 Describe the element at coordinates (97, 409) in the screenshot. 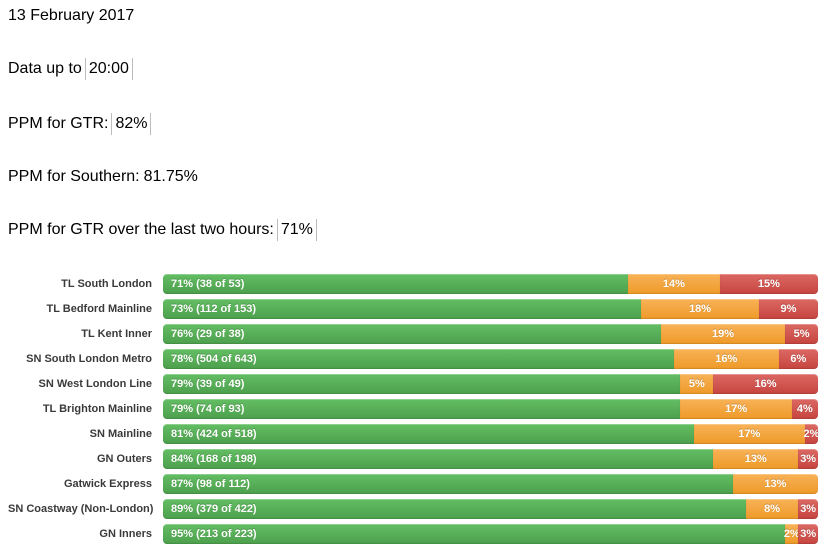

I see `chart-row-label: TL Brighton Mainline` at that location.